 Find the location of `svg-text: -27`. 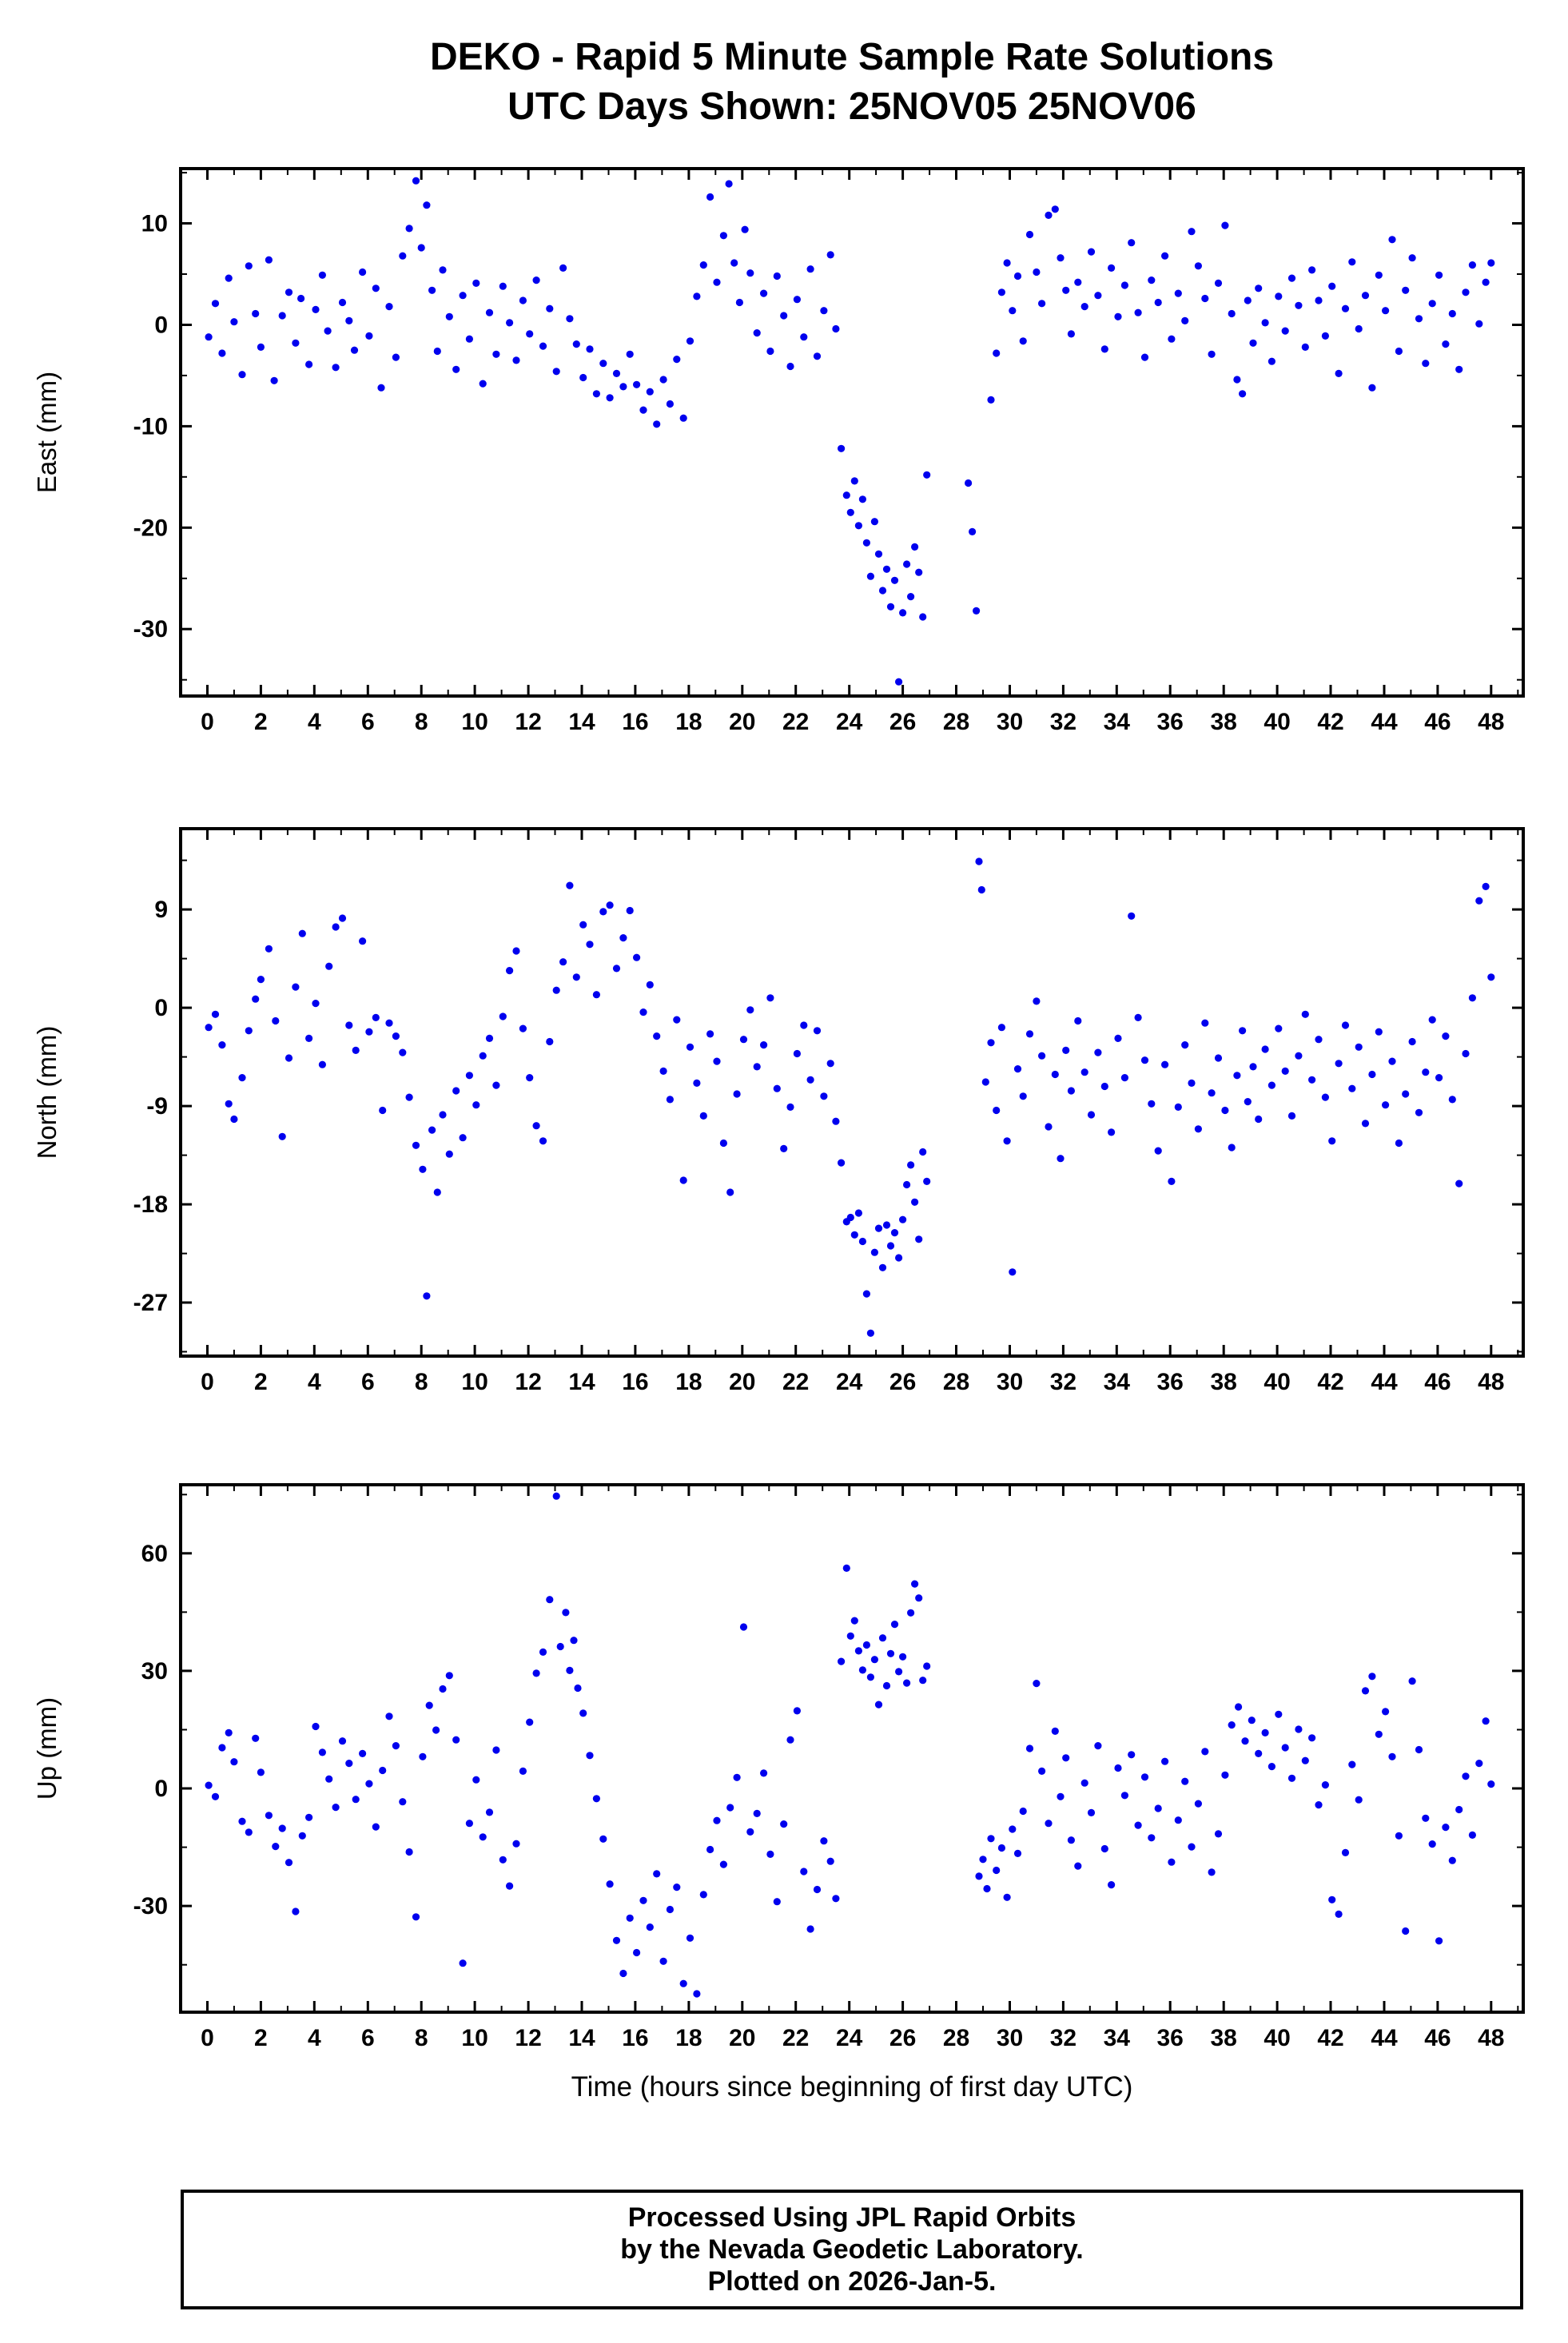

svg-text: -27 is located at coordinates (150, 1303).